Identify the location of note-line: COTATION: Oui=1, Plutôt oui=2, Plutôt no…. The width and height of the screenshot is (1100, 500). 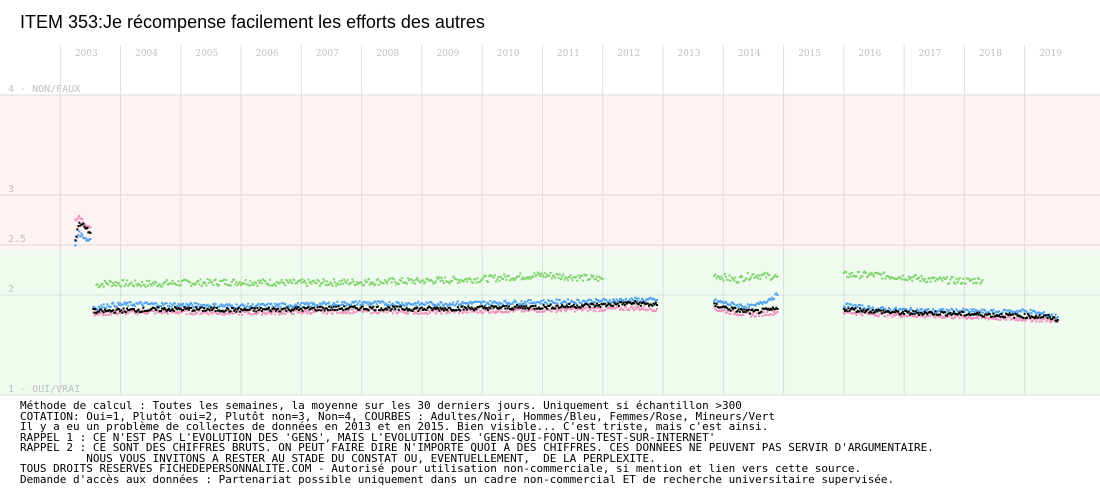
(397, 416).